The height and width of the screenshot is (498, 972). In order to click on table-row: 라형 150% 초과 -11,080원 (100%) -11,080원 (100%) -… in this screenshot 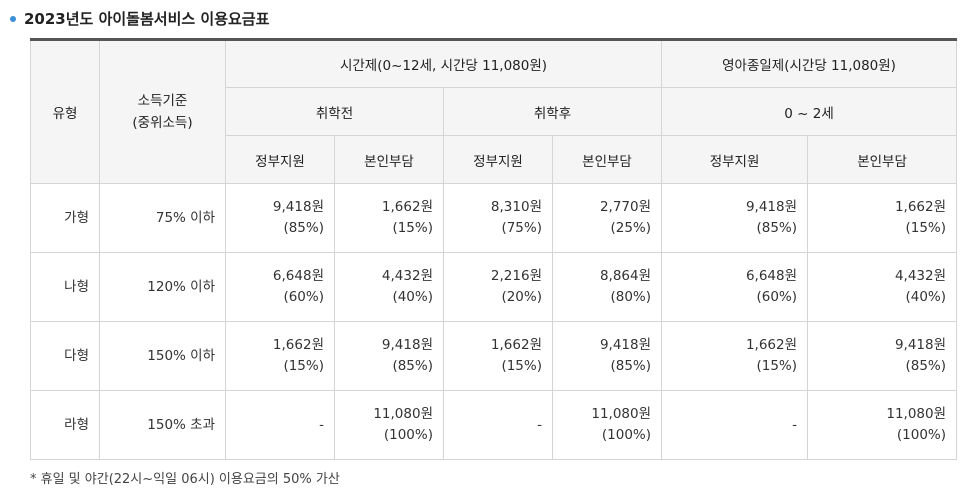, I will do `click(494, 425)`.